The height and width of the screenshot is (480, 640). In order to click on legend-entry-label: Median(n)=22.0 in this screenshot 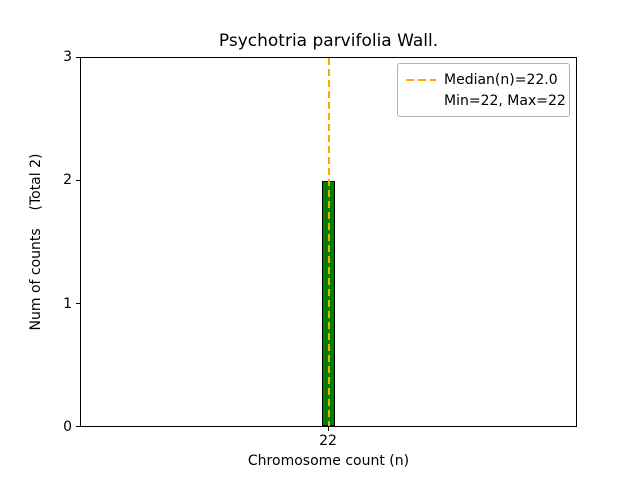, I will do `click(501, 79)`.